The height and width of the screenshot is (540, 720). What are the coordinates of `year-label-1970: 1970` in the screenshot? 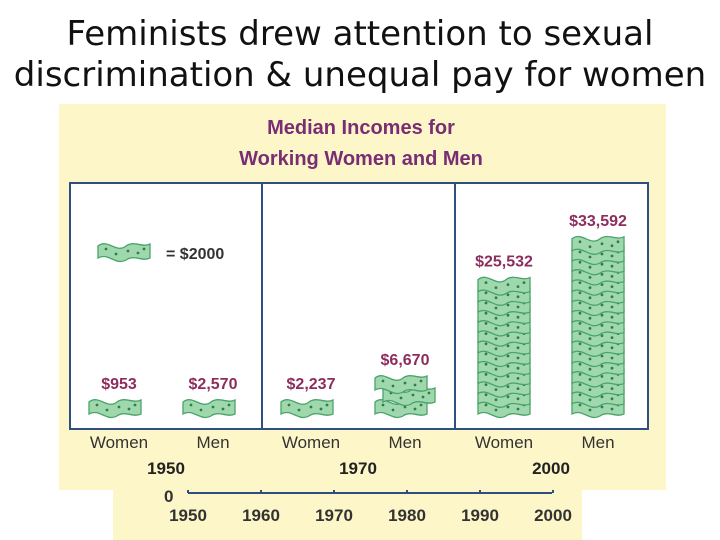 It's located at (358, 468).